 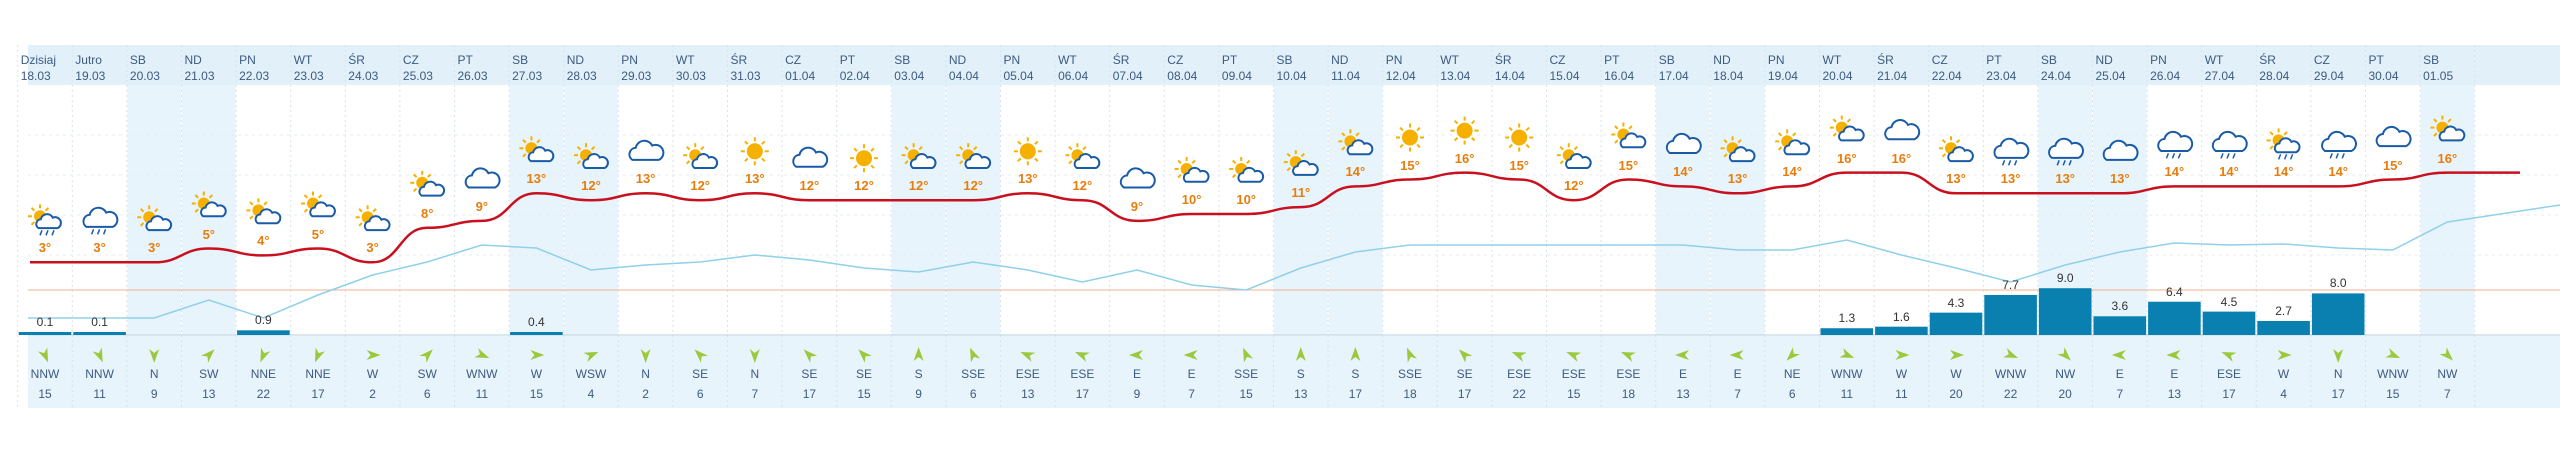 I want to click on day-header: ŚR 21.04, so click(x=1904, y=68).